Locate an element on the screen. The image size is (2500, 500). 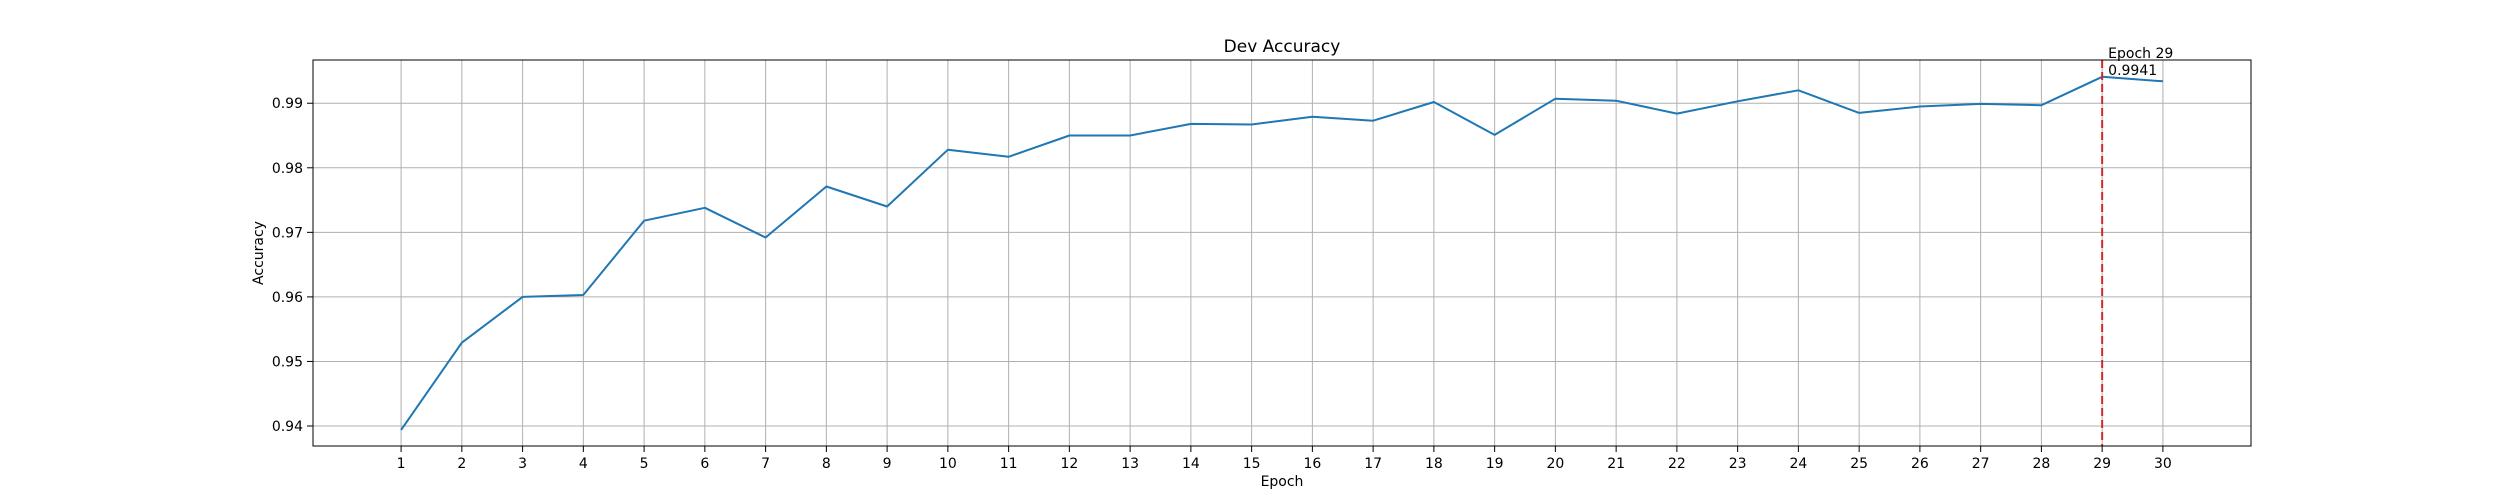
best-accuracy-label: 0.9941 is located at coordinates (2132, 71).